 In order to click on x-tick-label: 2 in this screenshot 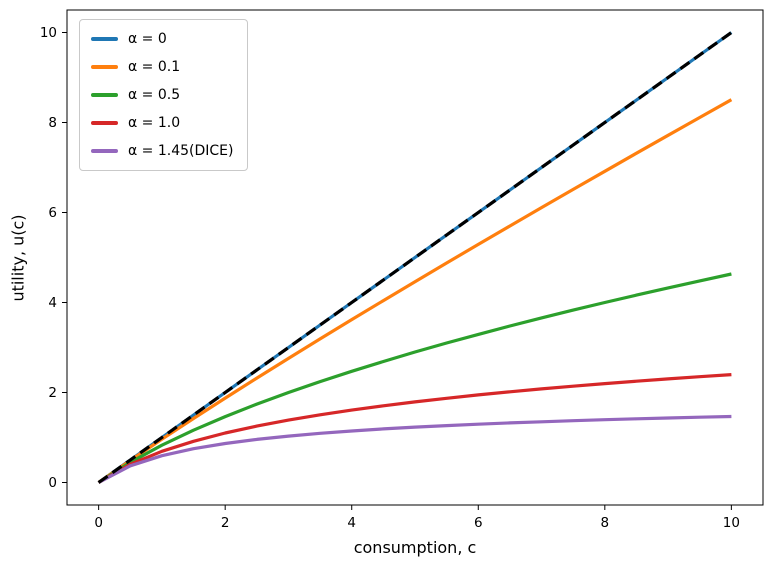, I will do `click(225, 523)`.